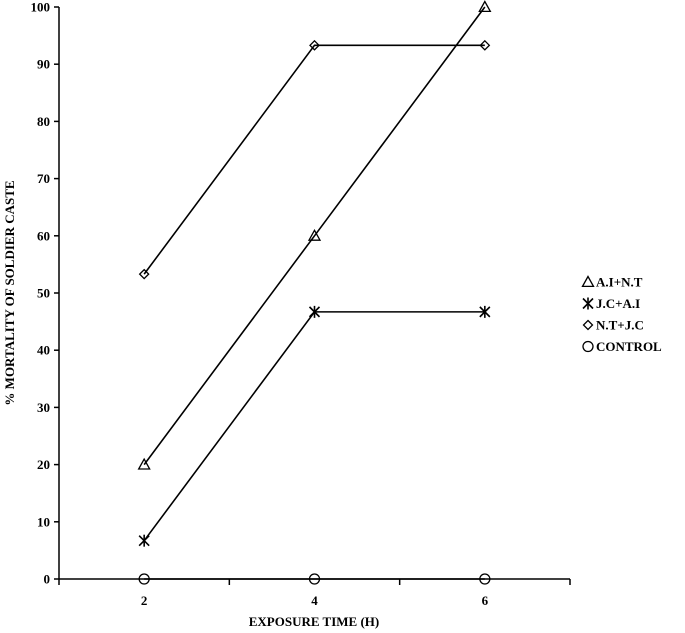 The image size is (685, 633). What do you see at coordinates (43, 521) in the screenshot?
I see `y-tick-label: 10` at bounding box center [43, 521].